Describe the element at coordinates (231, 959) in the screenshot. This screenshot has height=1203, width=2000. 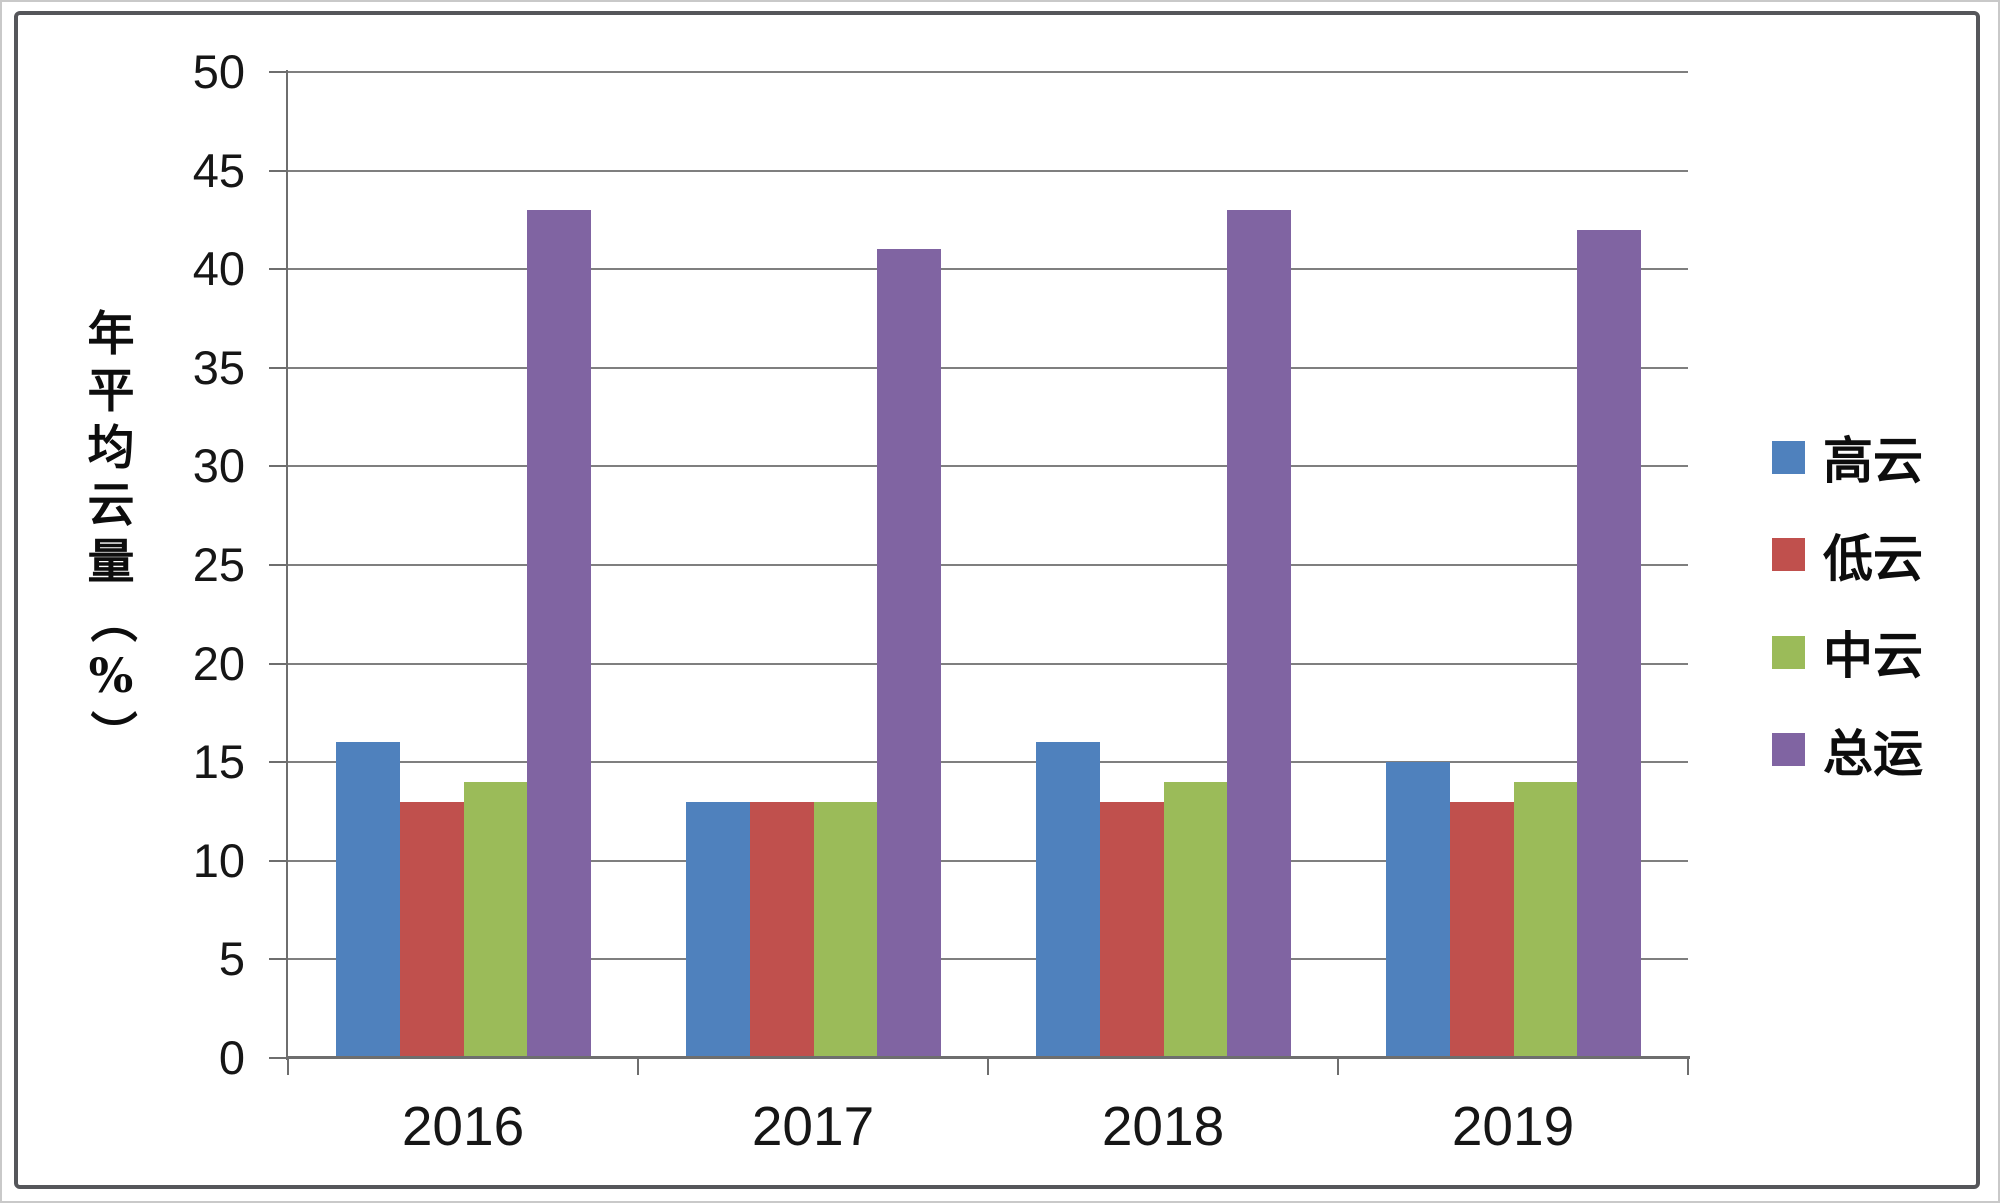
I see `y-tick-label-5: 5` at that location.